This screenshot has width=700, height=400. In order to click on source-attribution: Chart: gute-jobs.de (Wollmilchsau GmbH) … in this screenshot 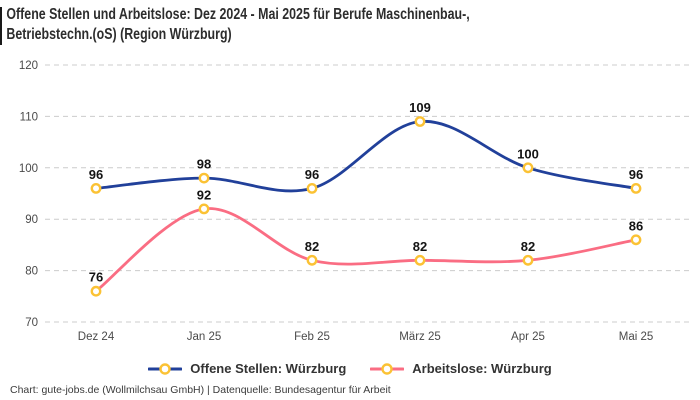, I will do `click(200, 390)`.